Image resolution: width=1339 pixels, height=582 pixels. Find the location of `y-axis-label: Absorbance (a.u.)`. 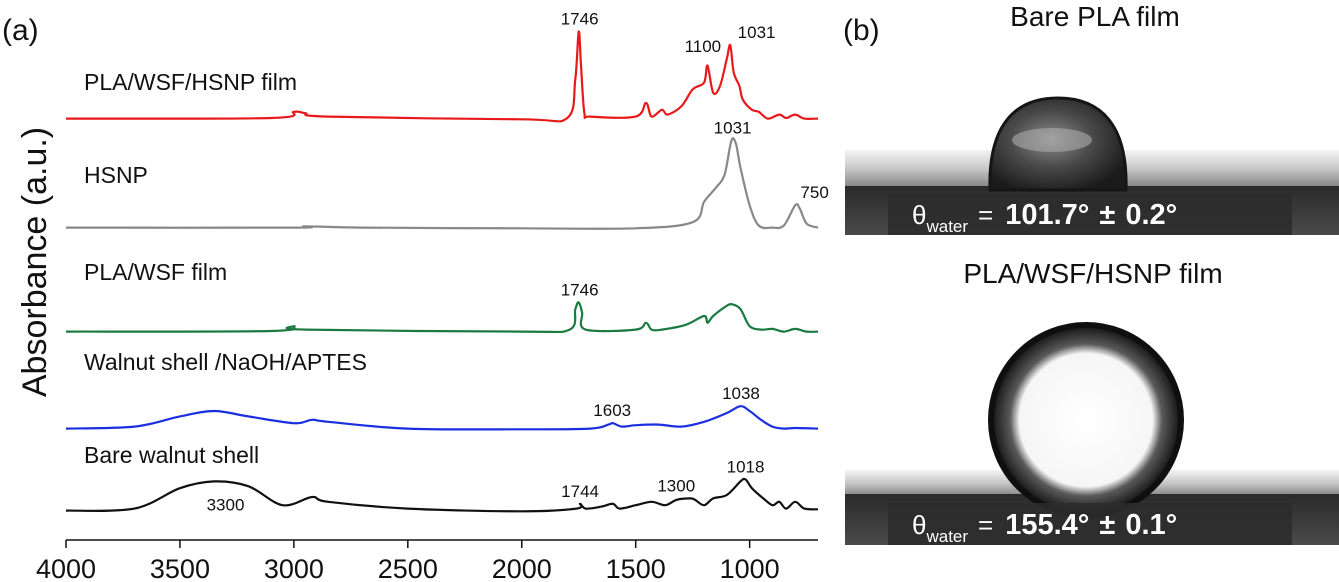

y-axis-label: Absorbance (a.u.) is located at coordinates (35, 262).